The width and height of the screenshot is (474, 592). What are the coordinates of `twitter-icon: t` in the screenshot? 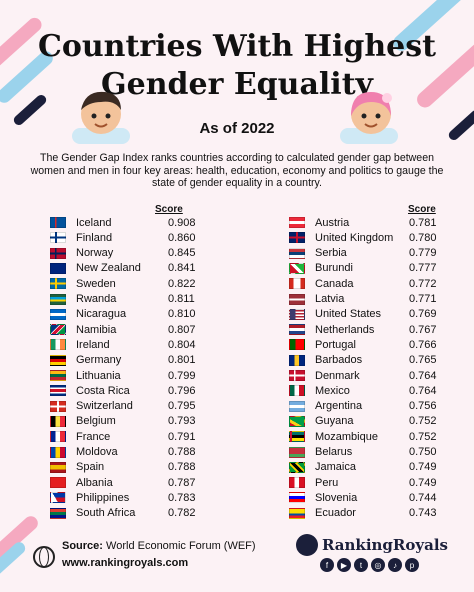 It's located at (361, 565).